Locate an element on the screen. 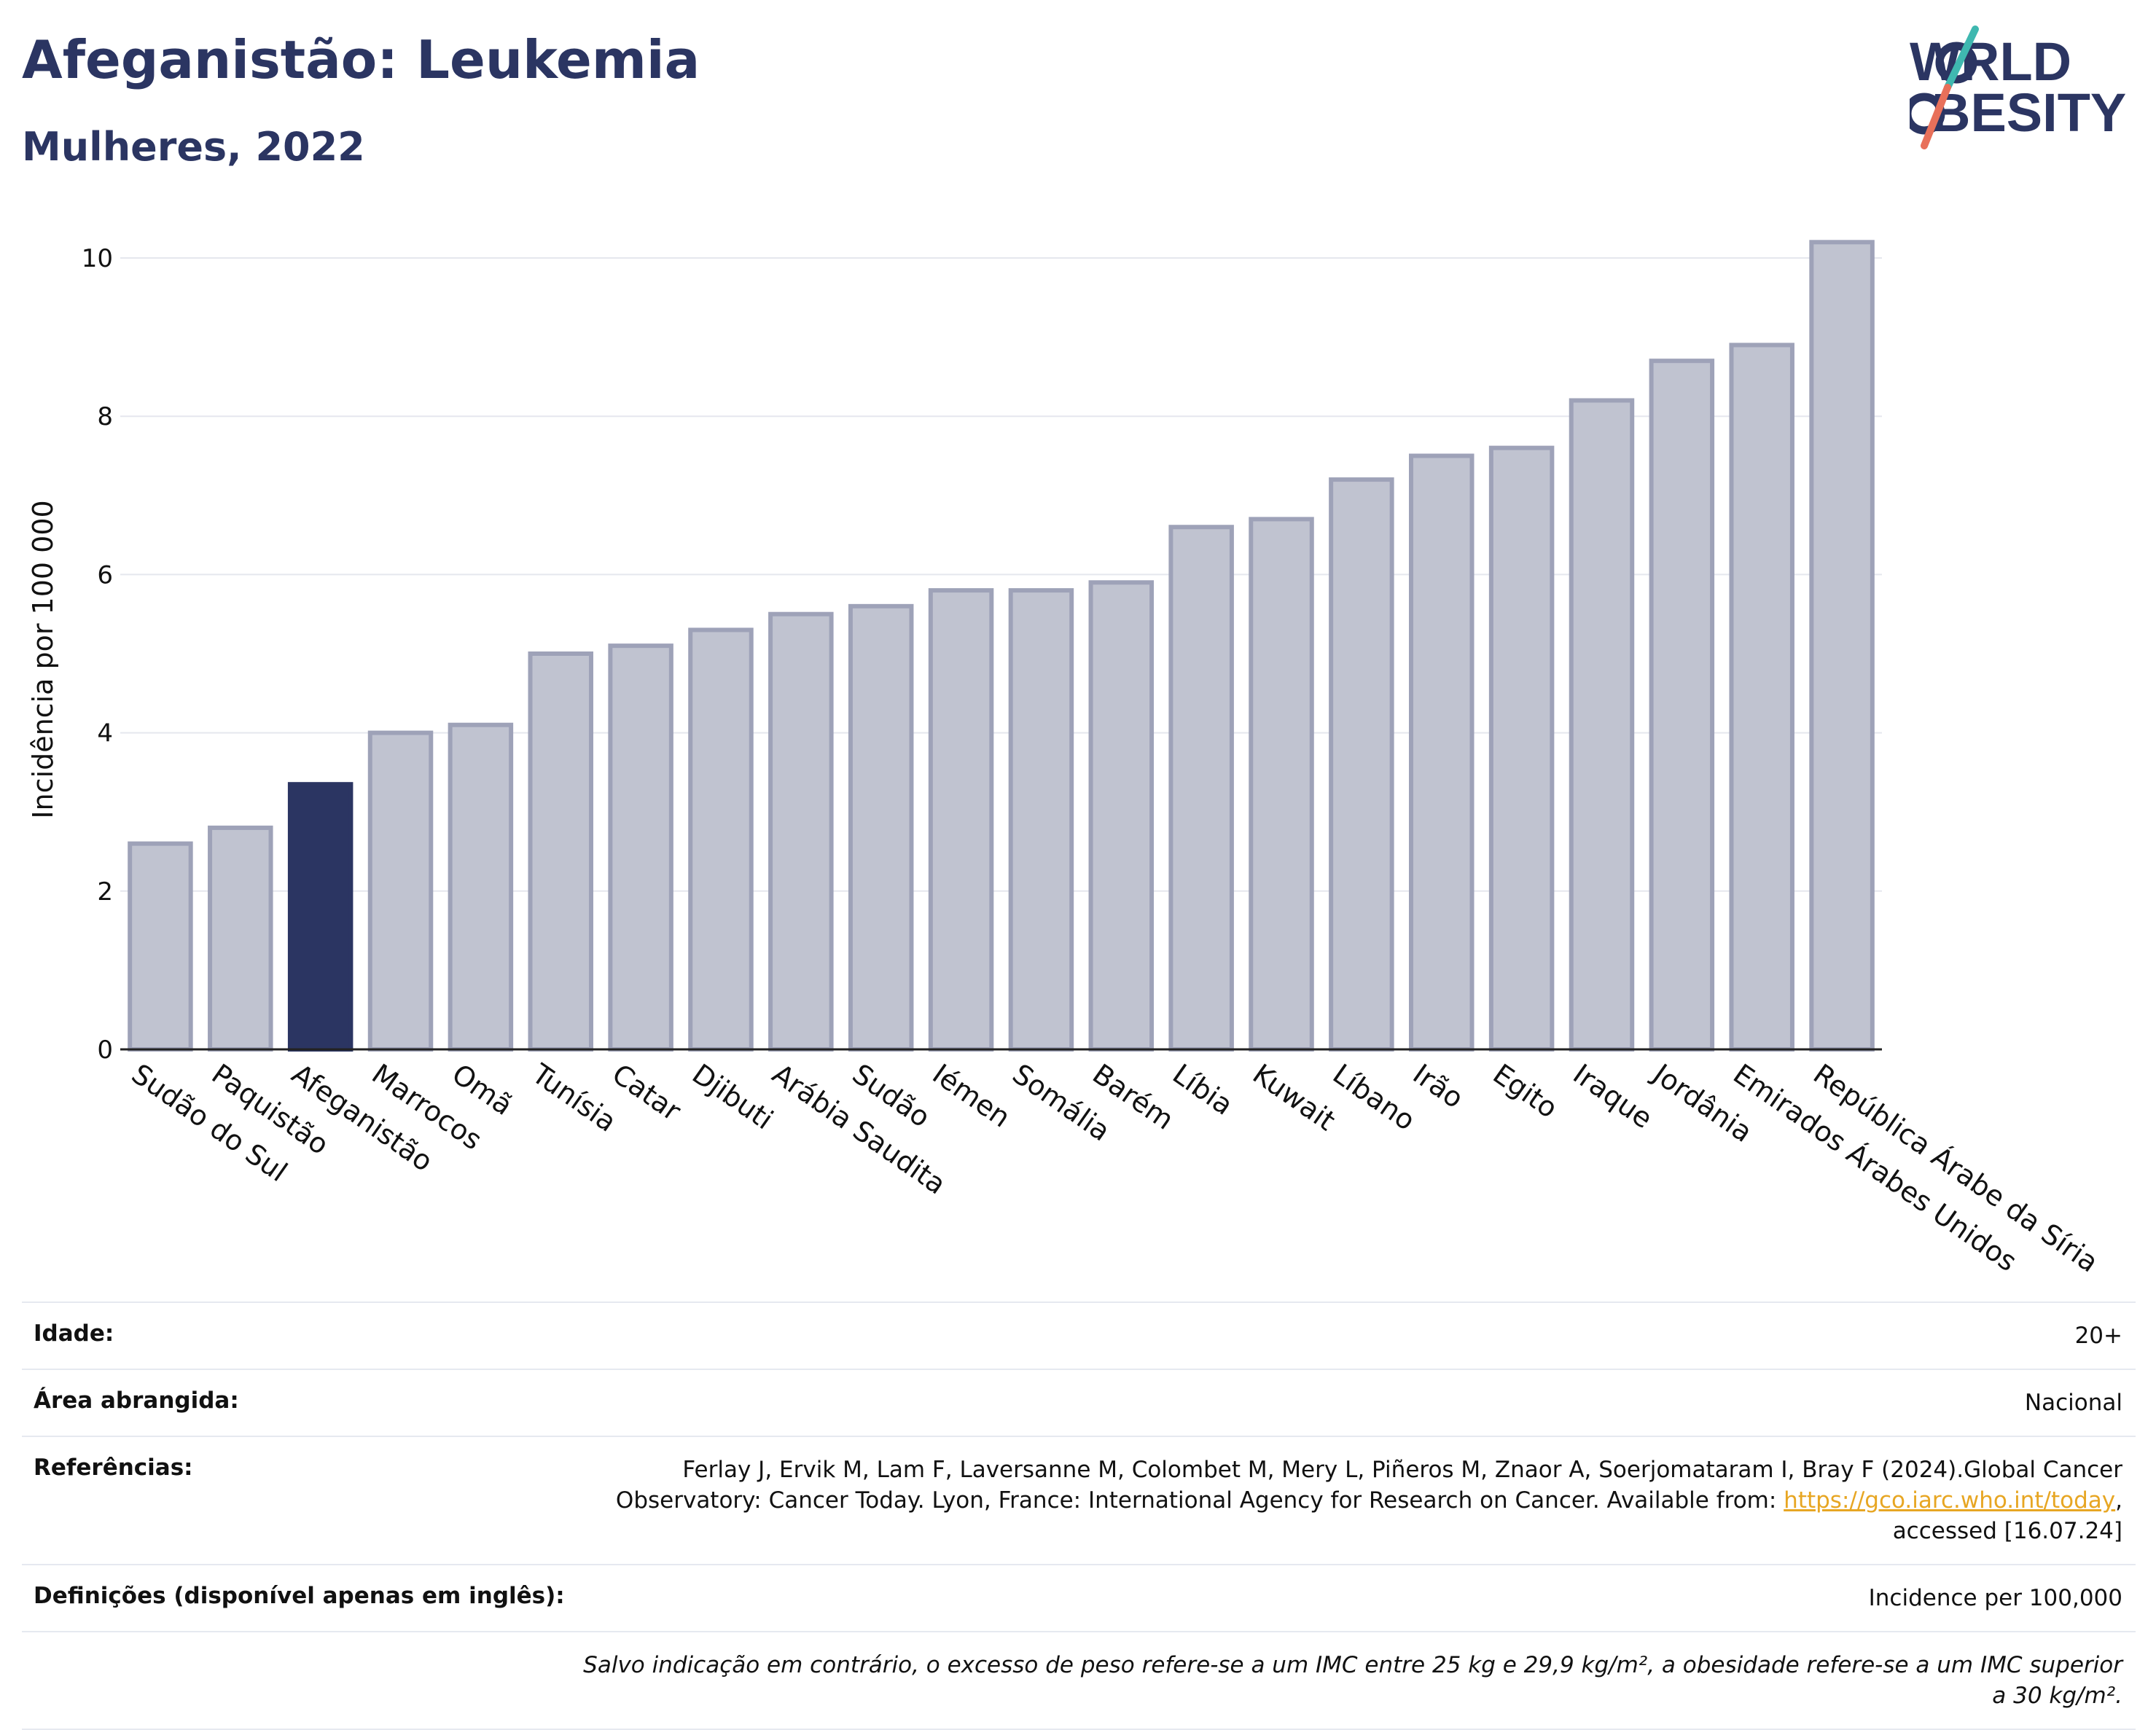 The image size is (2156, 1730). y-tick-label: 2 is located at coordinates (105, 892).